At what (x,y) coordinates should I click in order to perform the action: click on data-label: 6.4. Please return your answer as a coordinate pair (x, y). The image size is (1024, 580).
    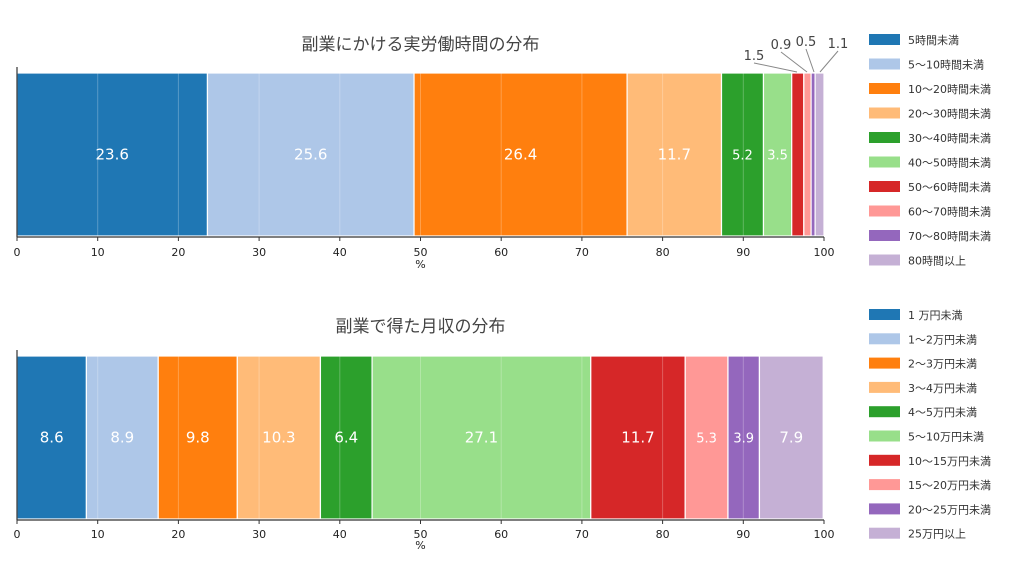
    Looking at the image, I should click on (346, 438).